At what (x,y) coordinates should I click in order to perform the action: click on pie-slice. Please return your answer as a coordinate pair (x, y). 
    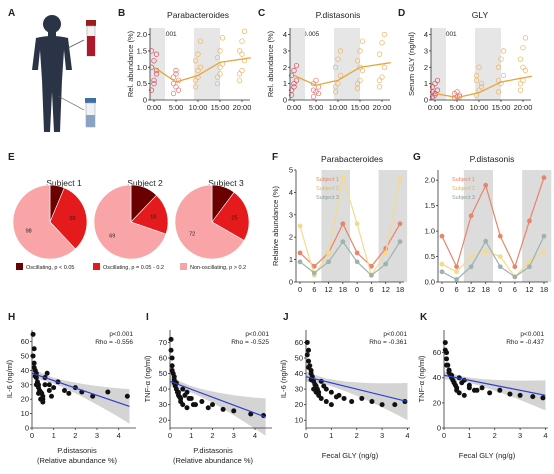
    Looking at the image, I should click on (230, 216).